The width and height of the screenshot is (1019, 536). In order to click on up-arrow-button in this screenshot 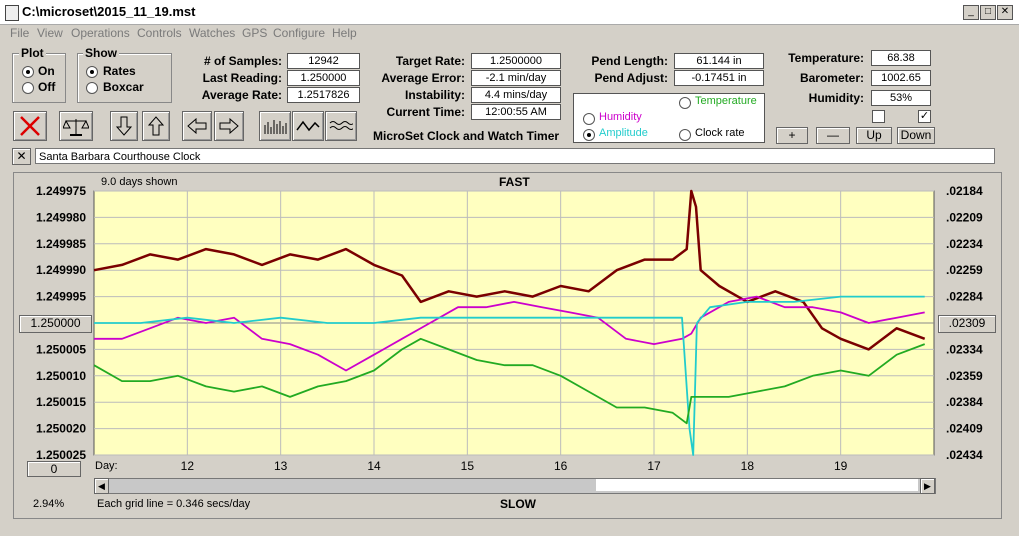, I will do `click(156, 126)`.